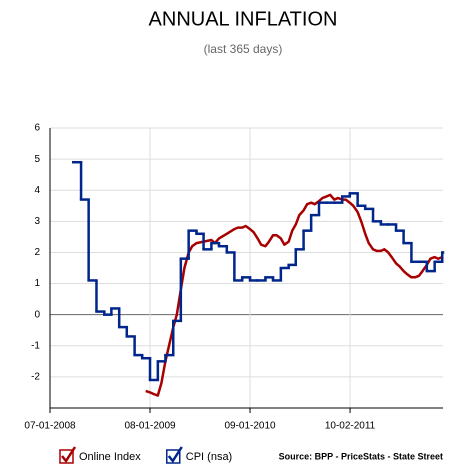 The image size is (457, 475). Describe the element at coordinates (37, 190) in the screenshot. I see `y-tick-label: 4` at that location.